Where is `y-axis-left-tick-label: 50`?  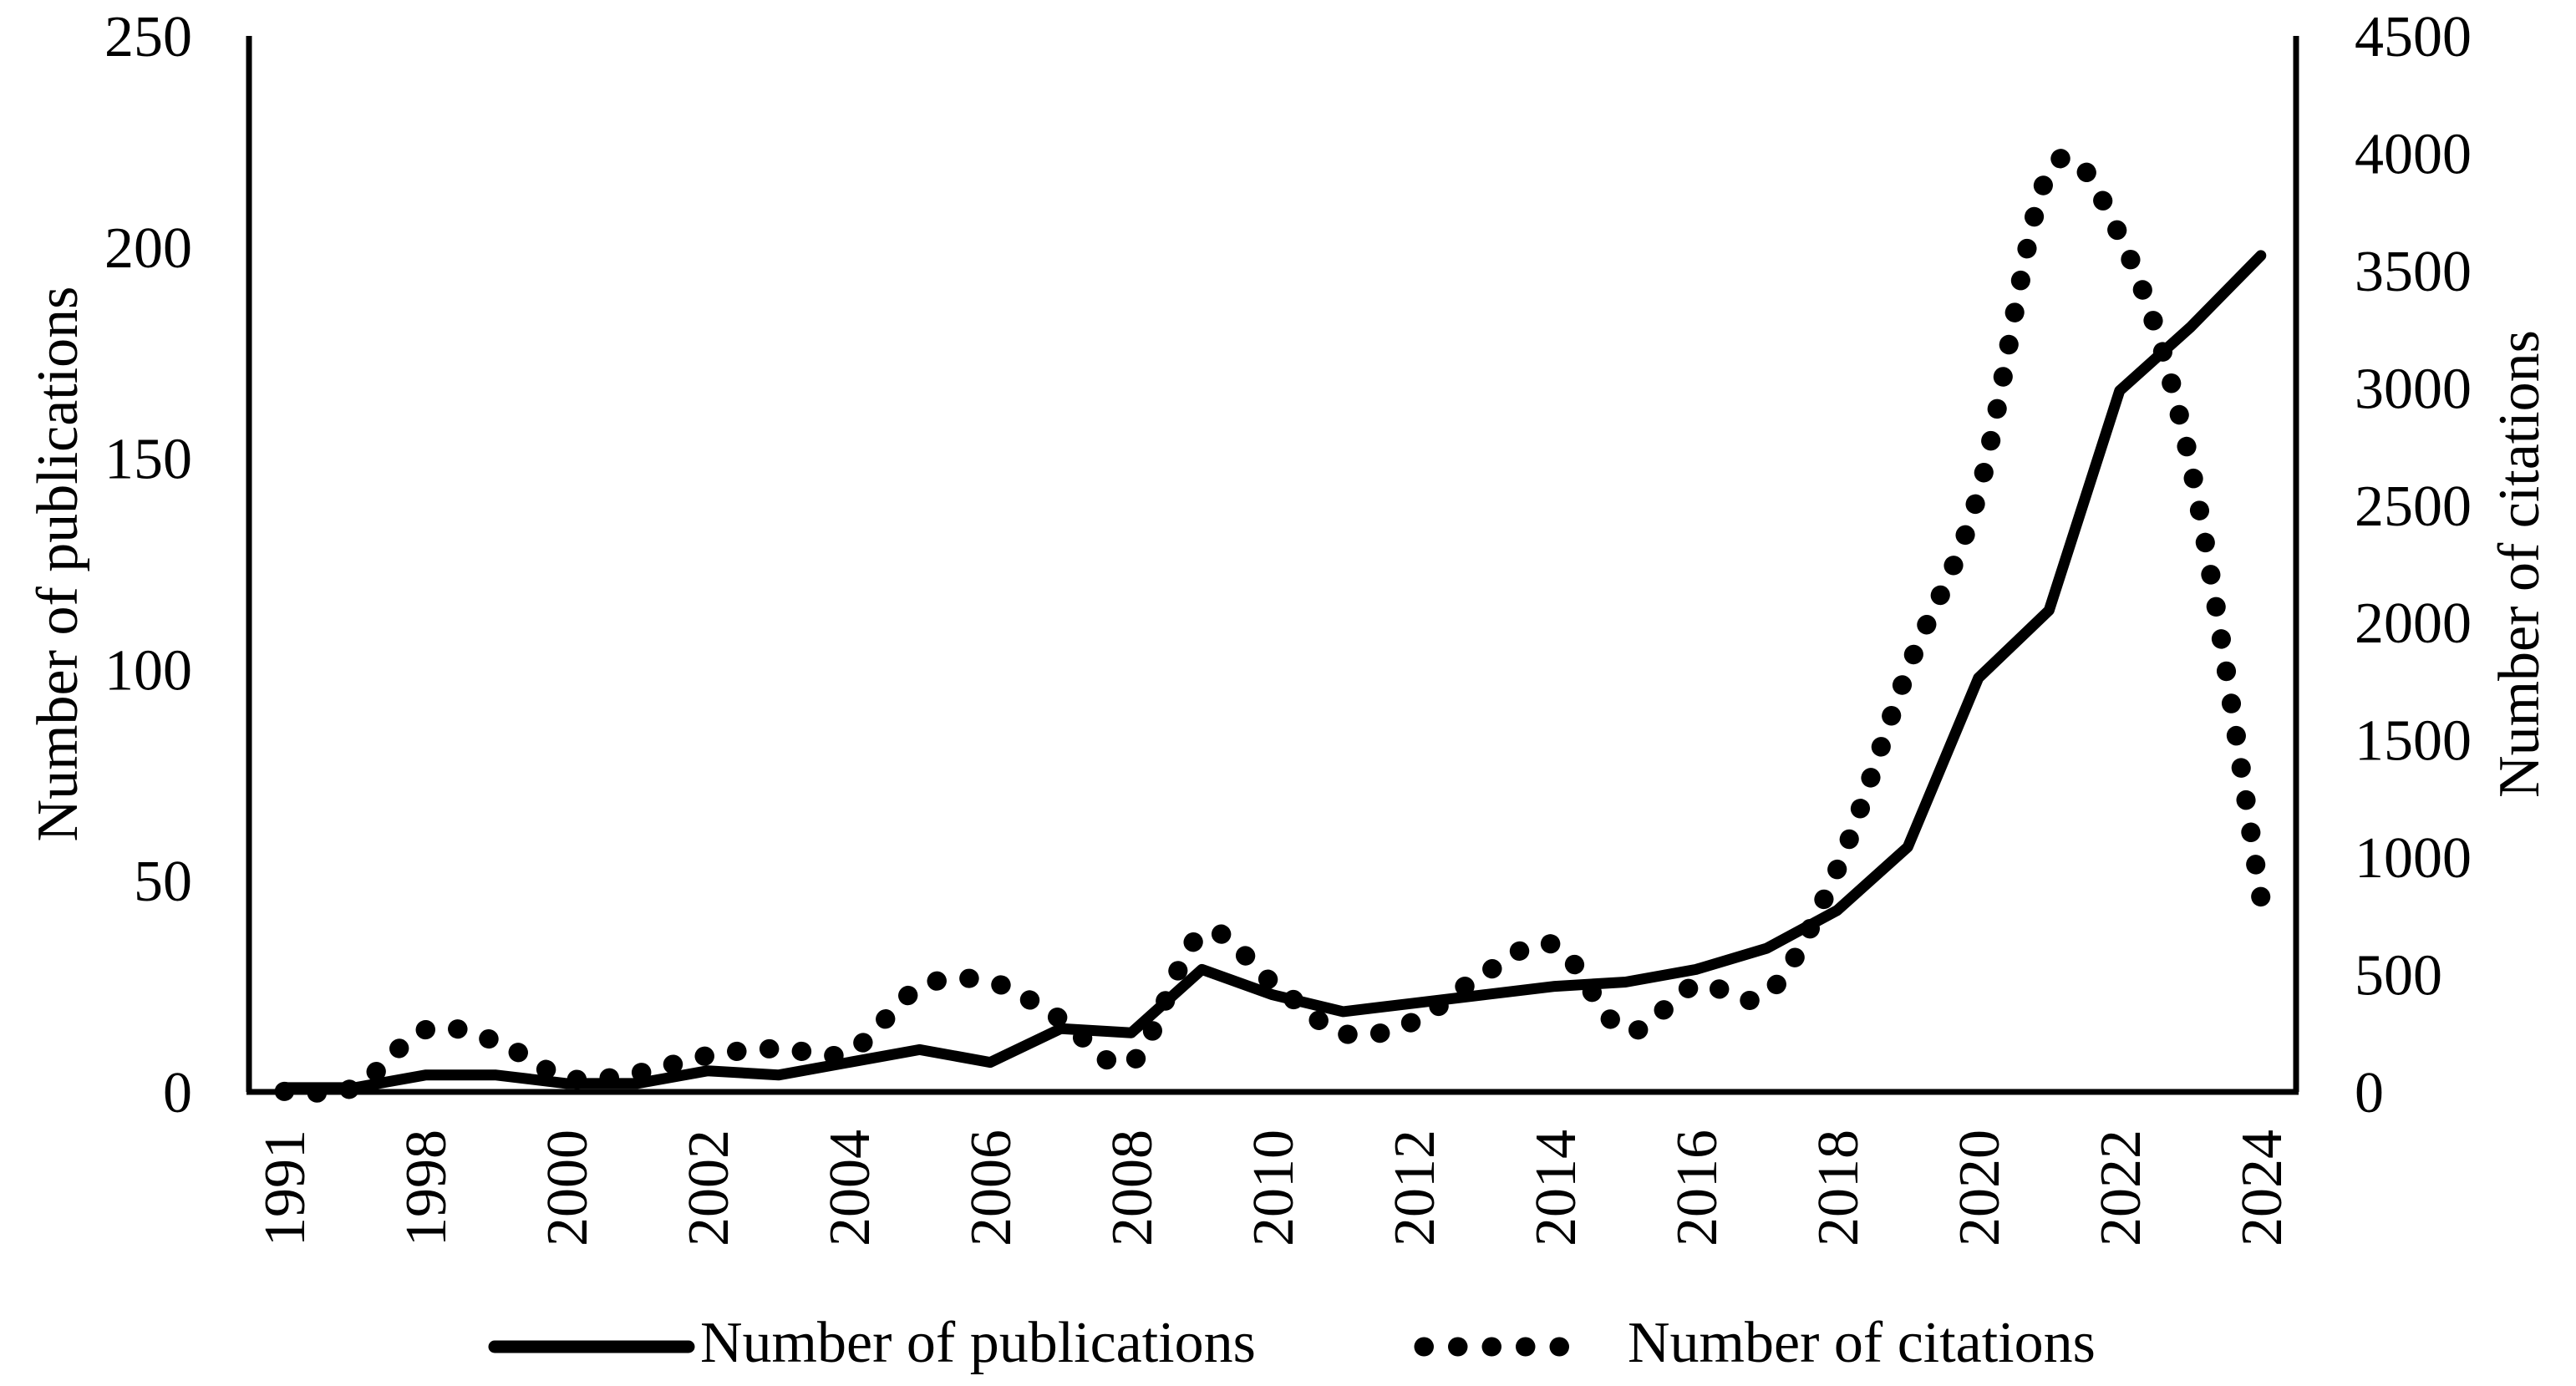 y-axis-left-tick-label: 50 is located at coordinates (163, 882).